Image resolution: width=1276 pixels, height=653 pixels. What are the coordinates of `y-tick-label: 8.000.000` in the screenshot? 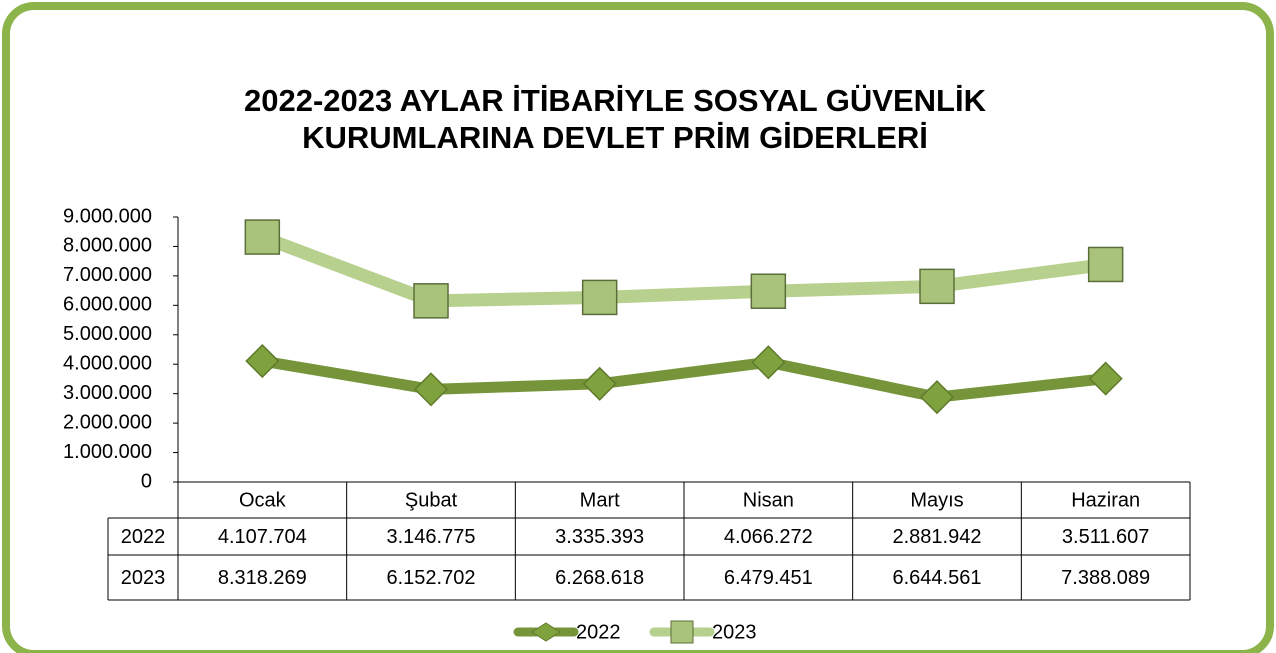 It's located at (107, 246).